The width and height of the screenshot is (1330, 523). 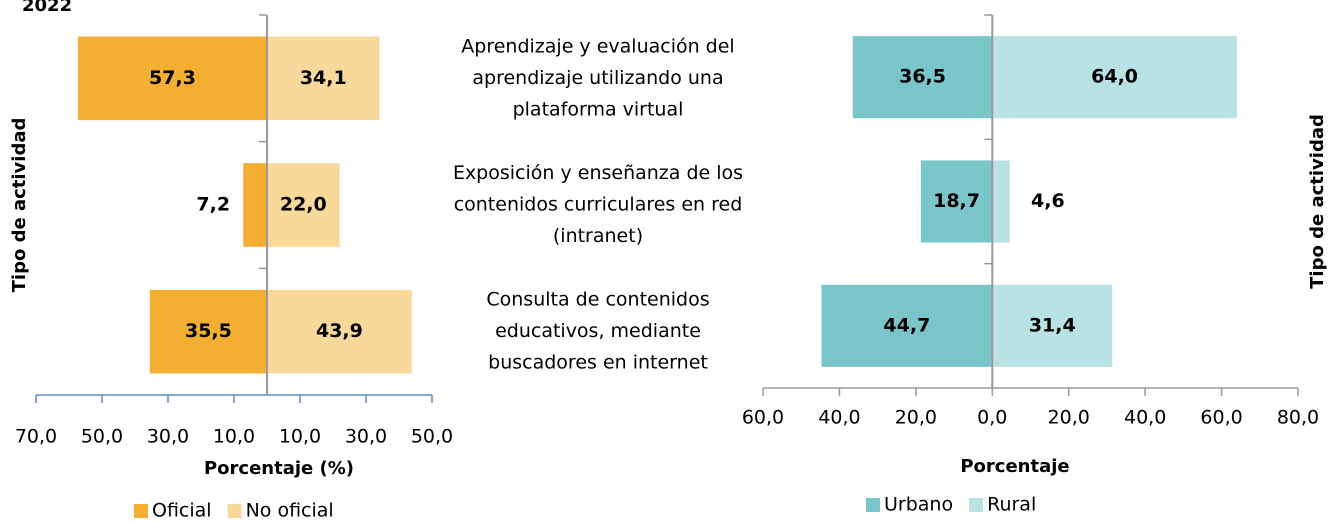 I want to click on data-label: 36,5, so click(x=922, y=77).